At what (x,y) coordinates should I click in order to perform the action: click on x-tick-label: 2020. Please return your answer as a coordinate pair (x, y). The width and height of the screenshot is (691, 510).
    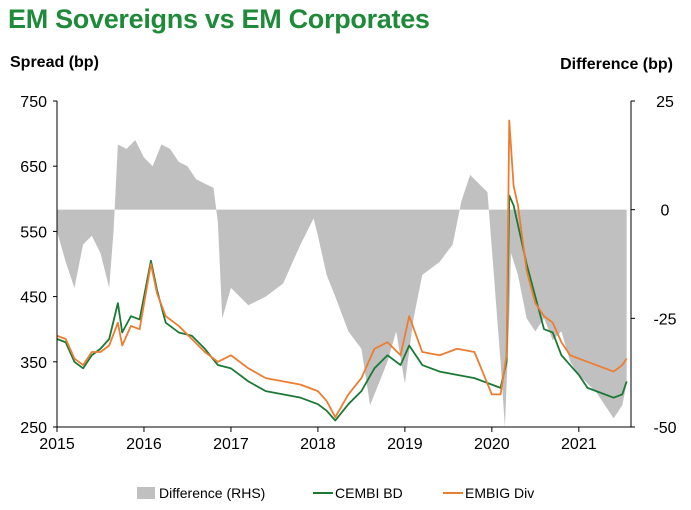
    Looking at the image, I should click on (492, 444).